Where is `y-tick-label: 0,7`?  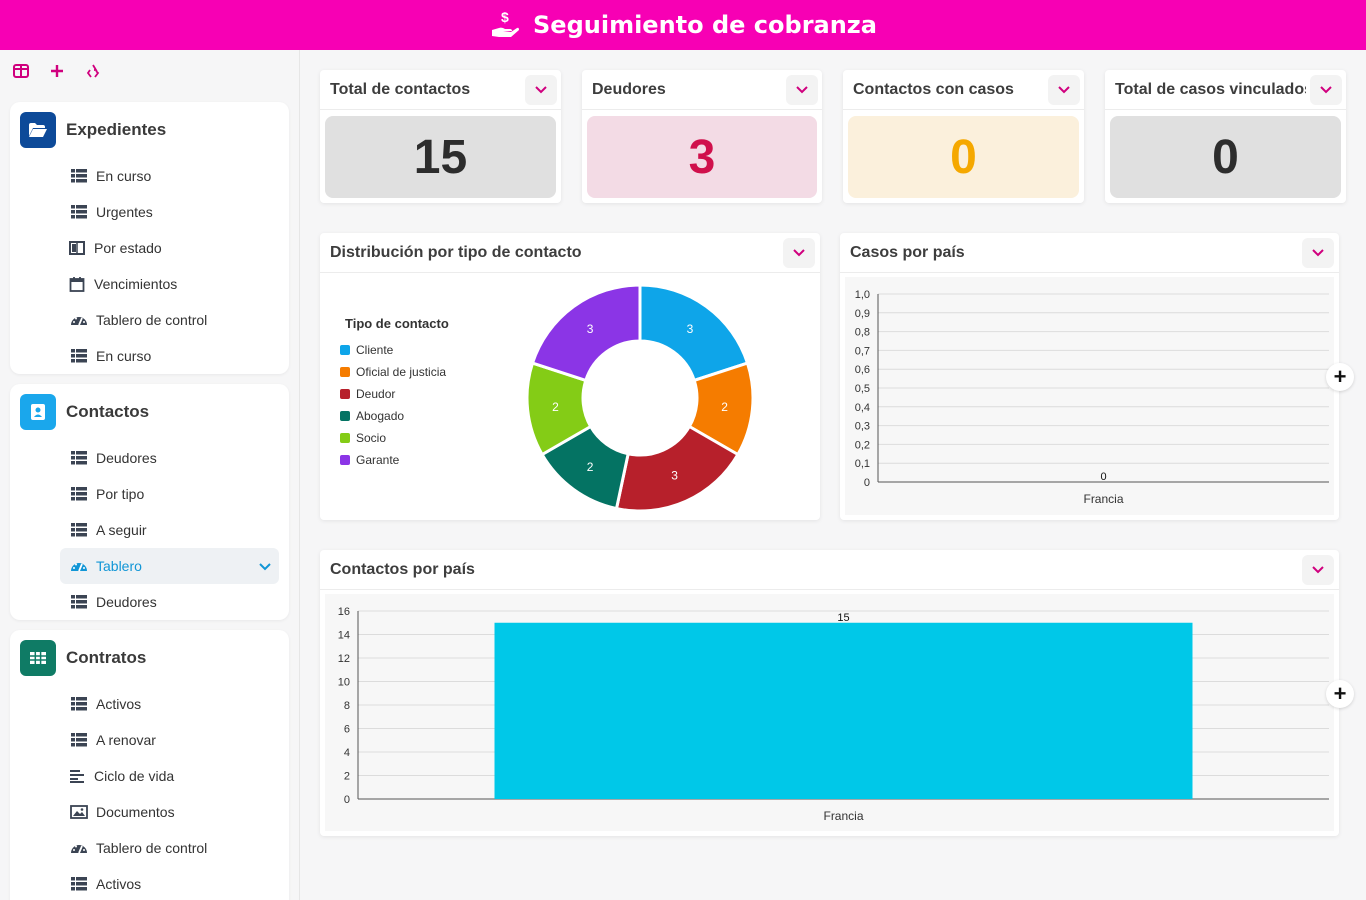 y-tick-label: 0,7 is located at coordinates (862, 351).